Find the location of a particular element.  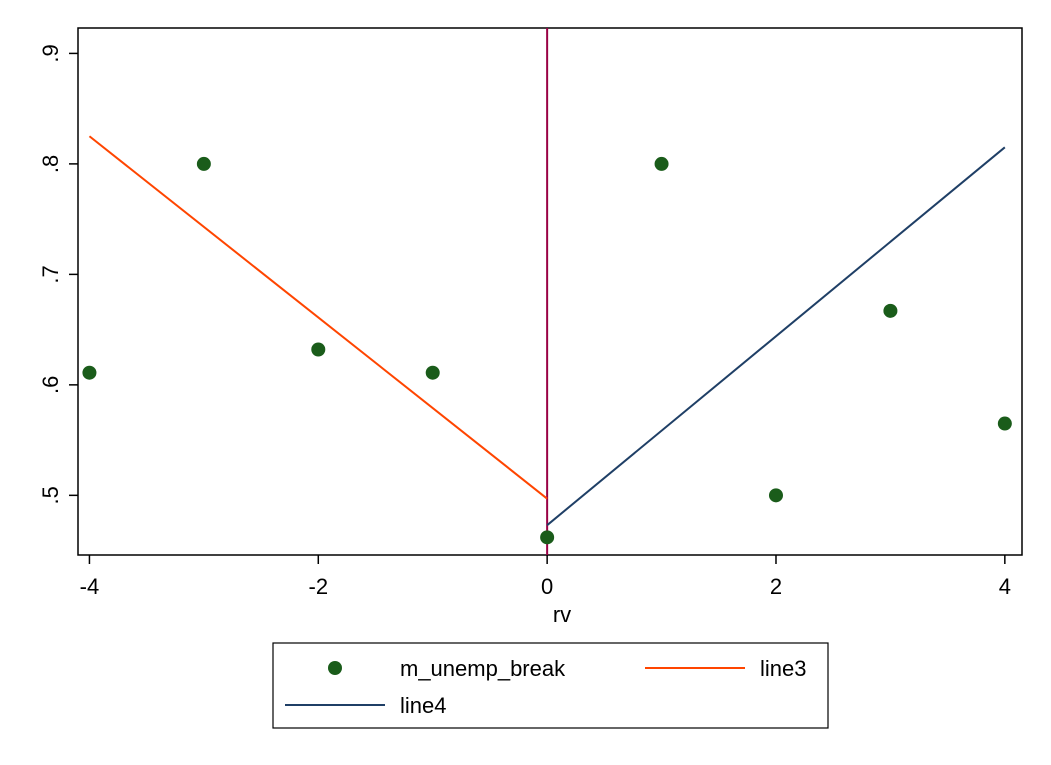

y-tick-label: .5 is located at coordinates (50, 495).